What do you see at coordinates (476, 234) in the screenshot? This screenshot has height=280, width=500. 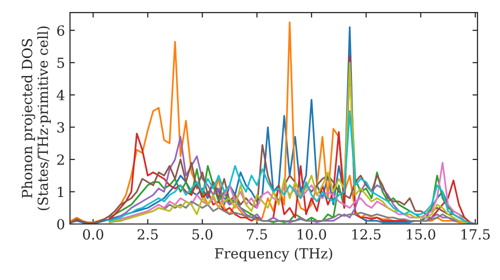 I see `x-tick-label: 17.5` at bounding box center [476, 234].